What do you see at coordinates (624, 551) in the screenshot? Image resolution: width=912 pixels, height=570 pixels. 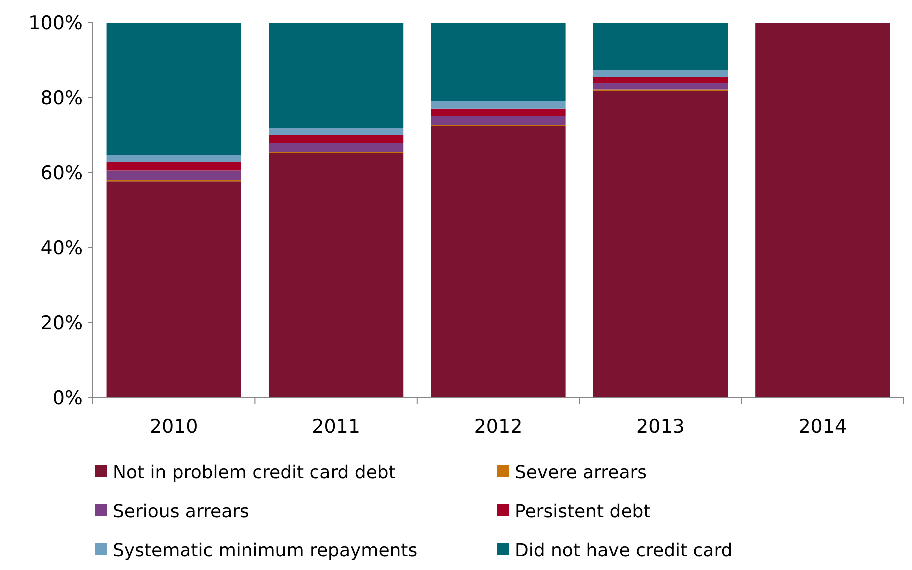 I see `legend-label: Did not have credit card` at bounding box center [624, 551].